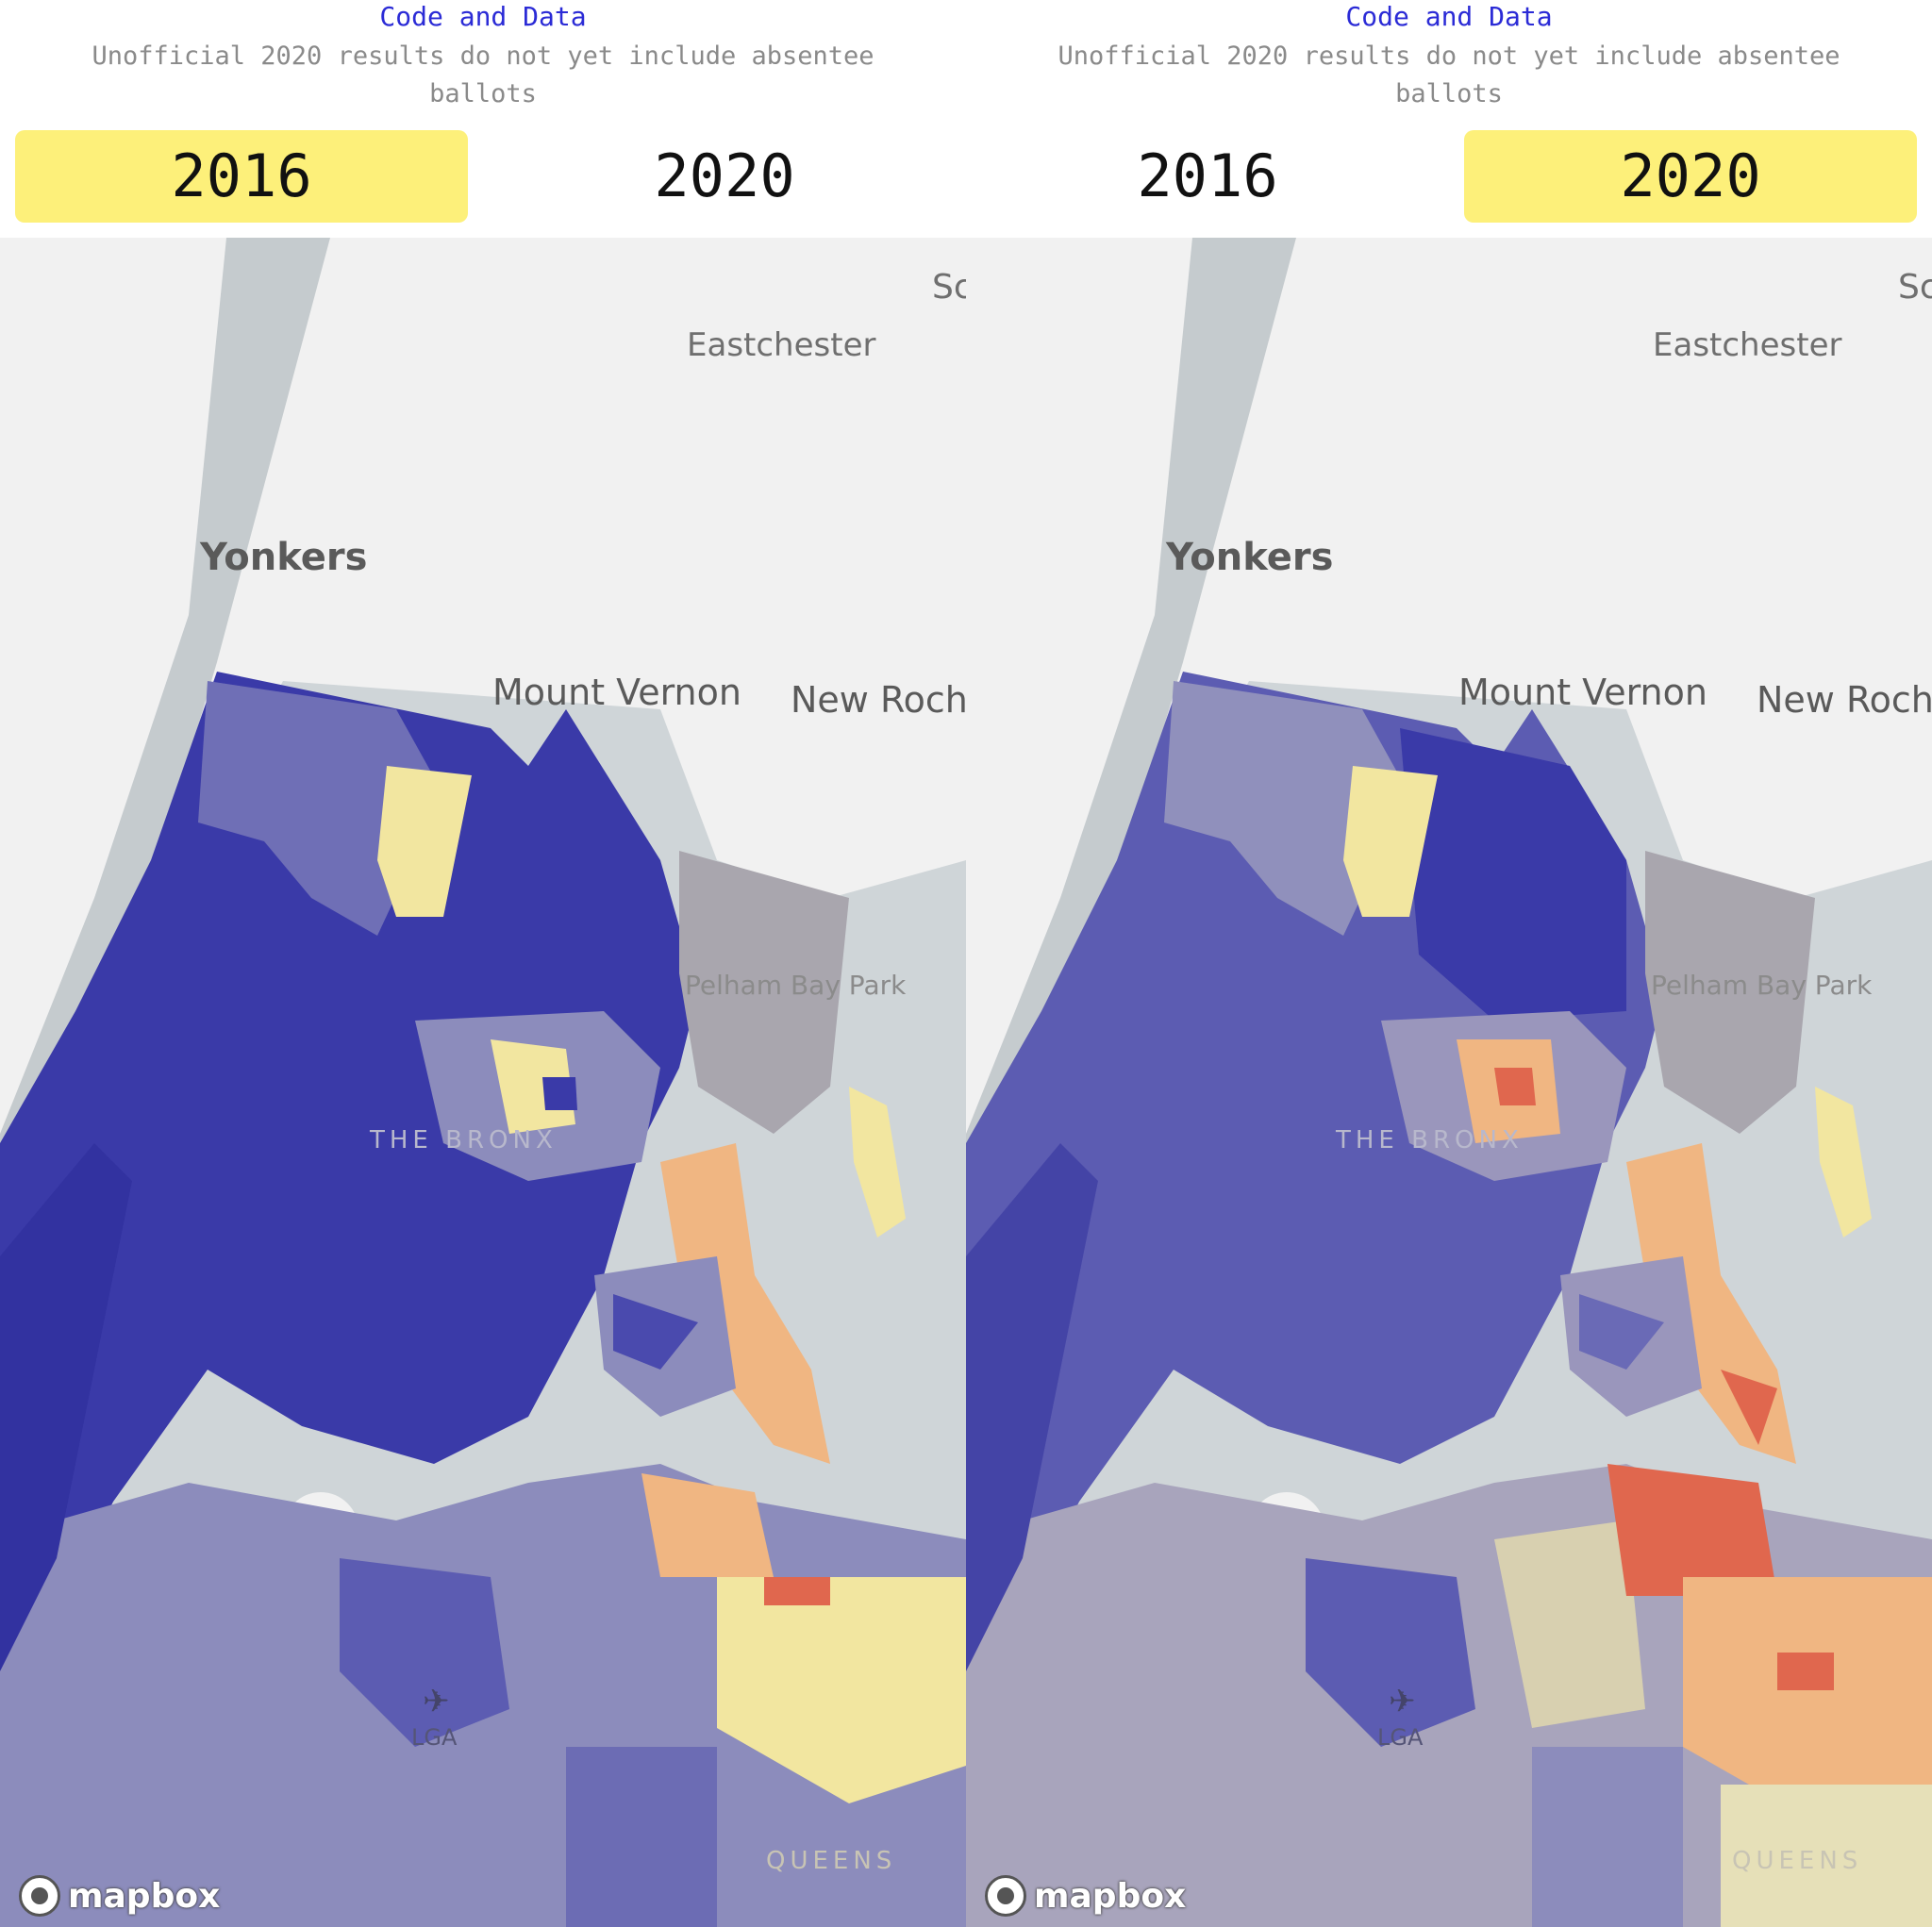  I want to click on bronx-red-precinct, so click(1515, 1086).